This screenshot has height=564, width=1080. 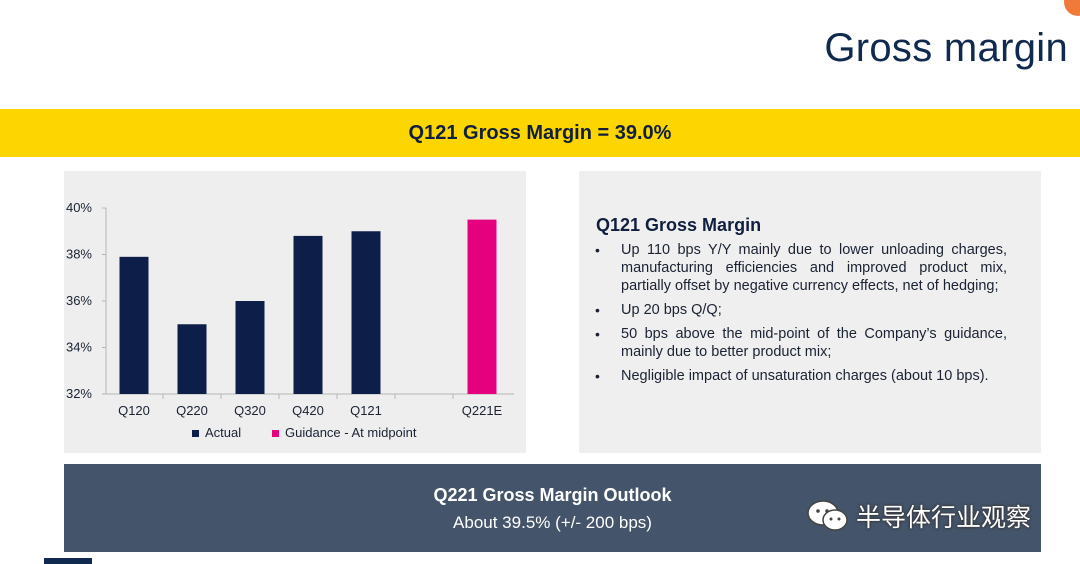 I want to click on watermark: 半导体行业观察, so click(x=918, y=516).